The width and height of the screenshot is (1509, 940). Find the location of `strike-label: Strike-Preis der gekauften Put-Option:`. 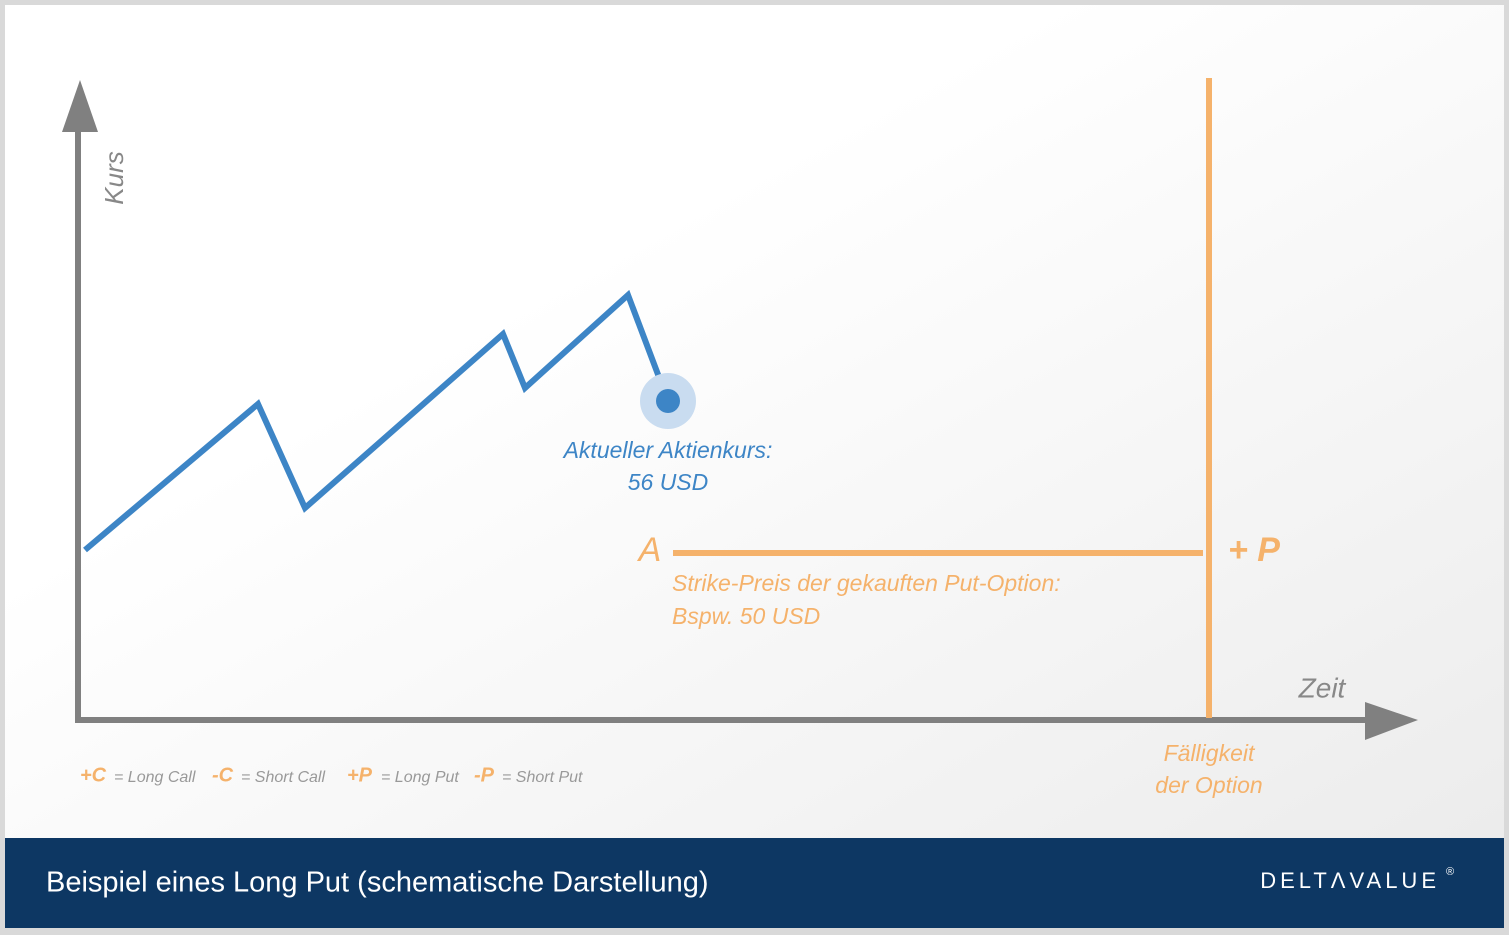

strike-label: Strike-Preis der gekauften Put-Option: is located at coordinates (866, 583).